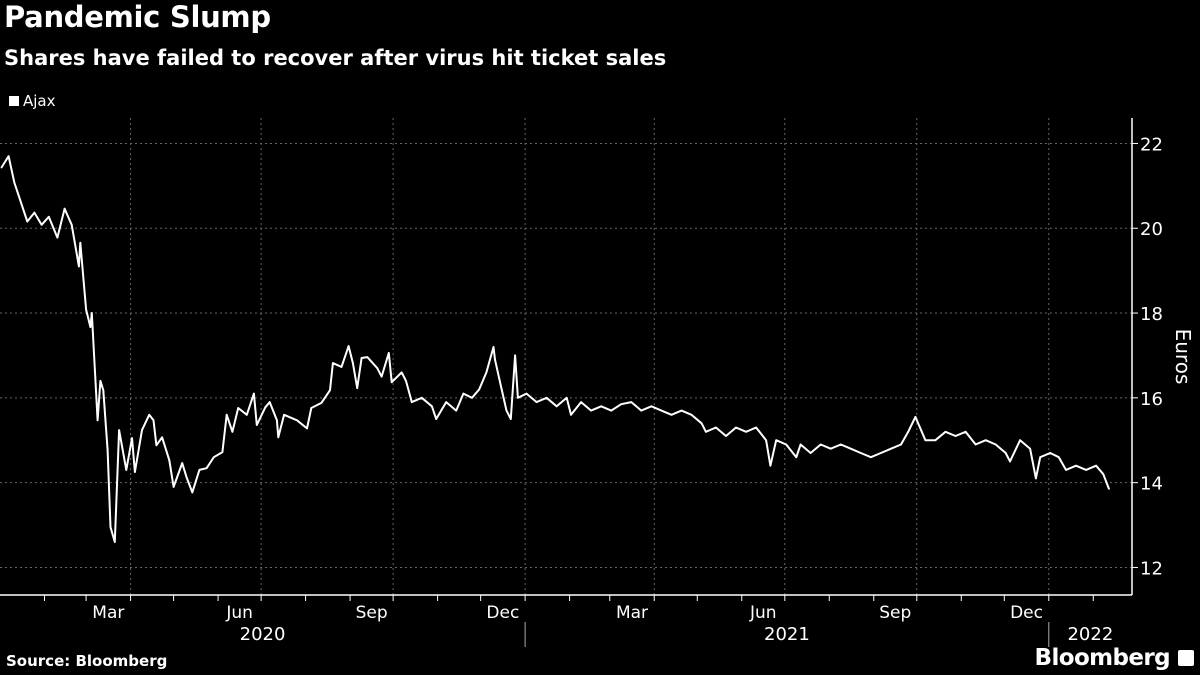 The image size is (1200, 675). I want to click on x-year-label: 2021, so click(787, 634).